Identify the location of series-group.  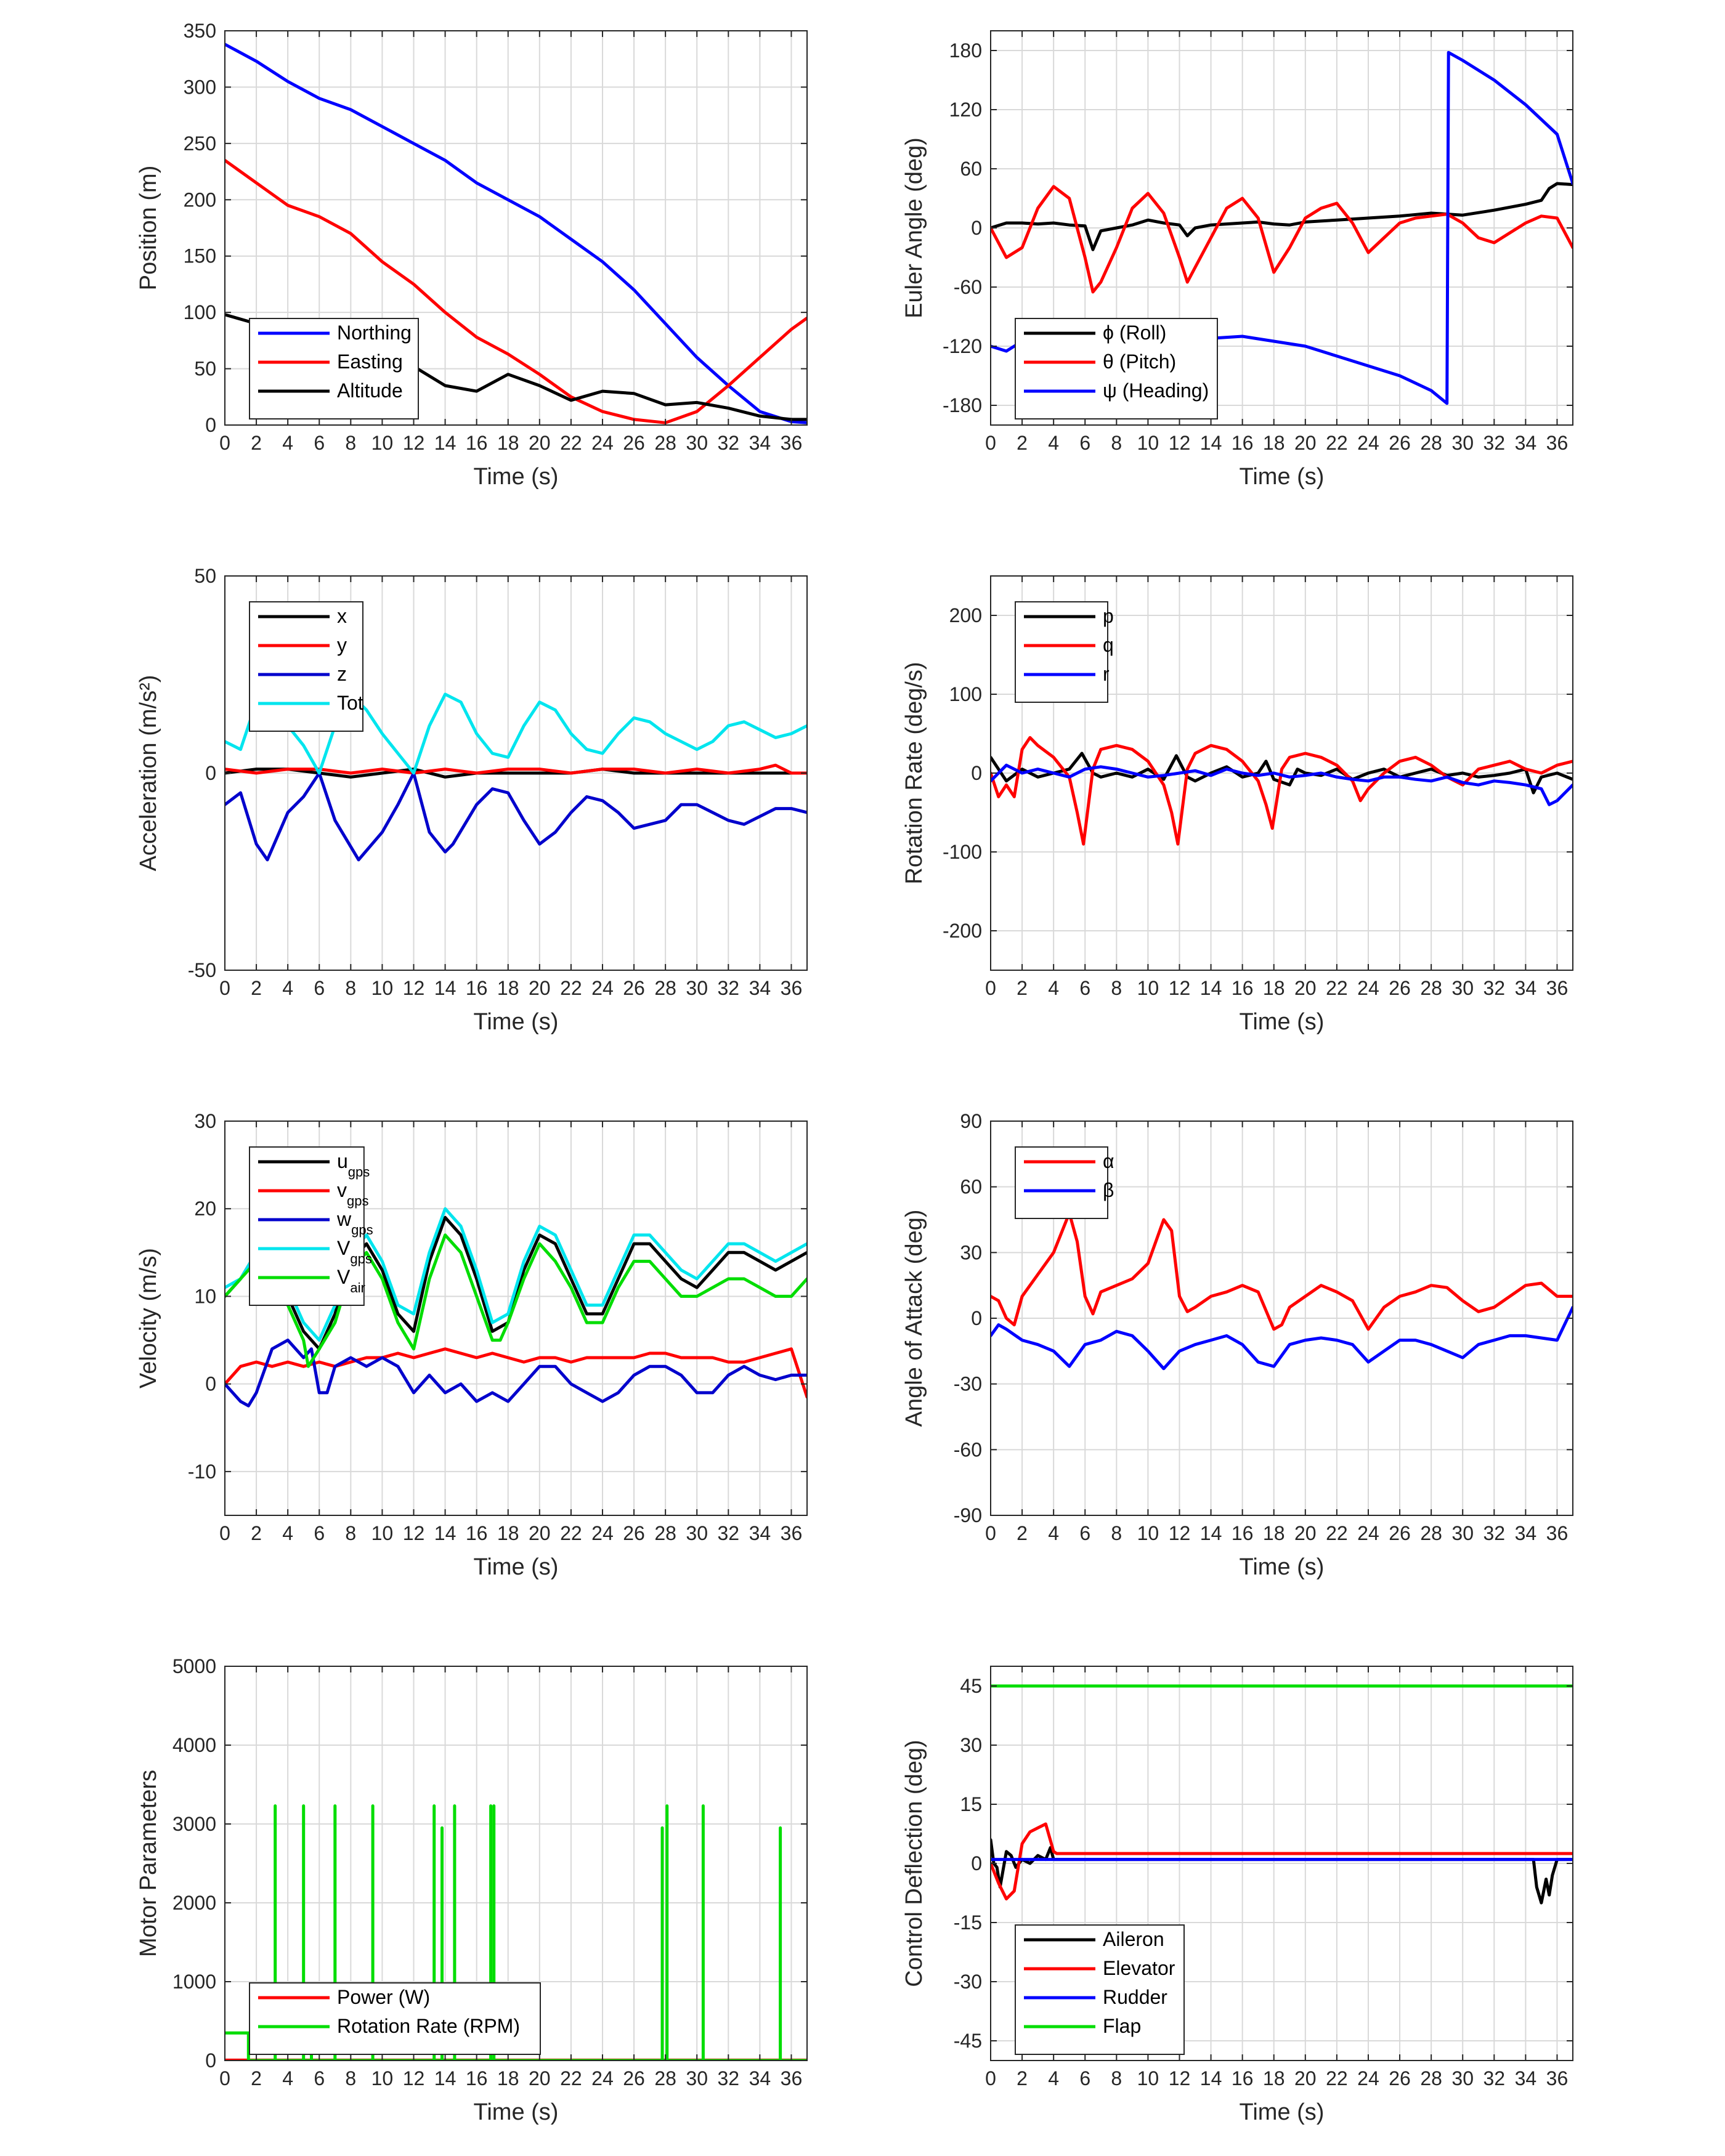
(516, 1307).